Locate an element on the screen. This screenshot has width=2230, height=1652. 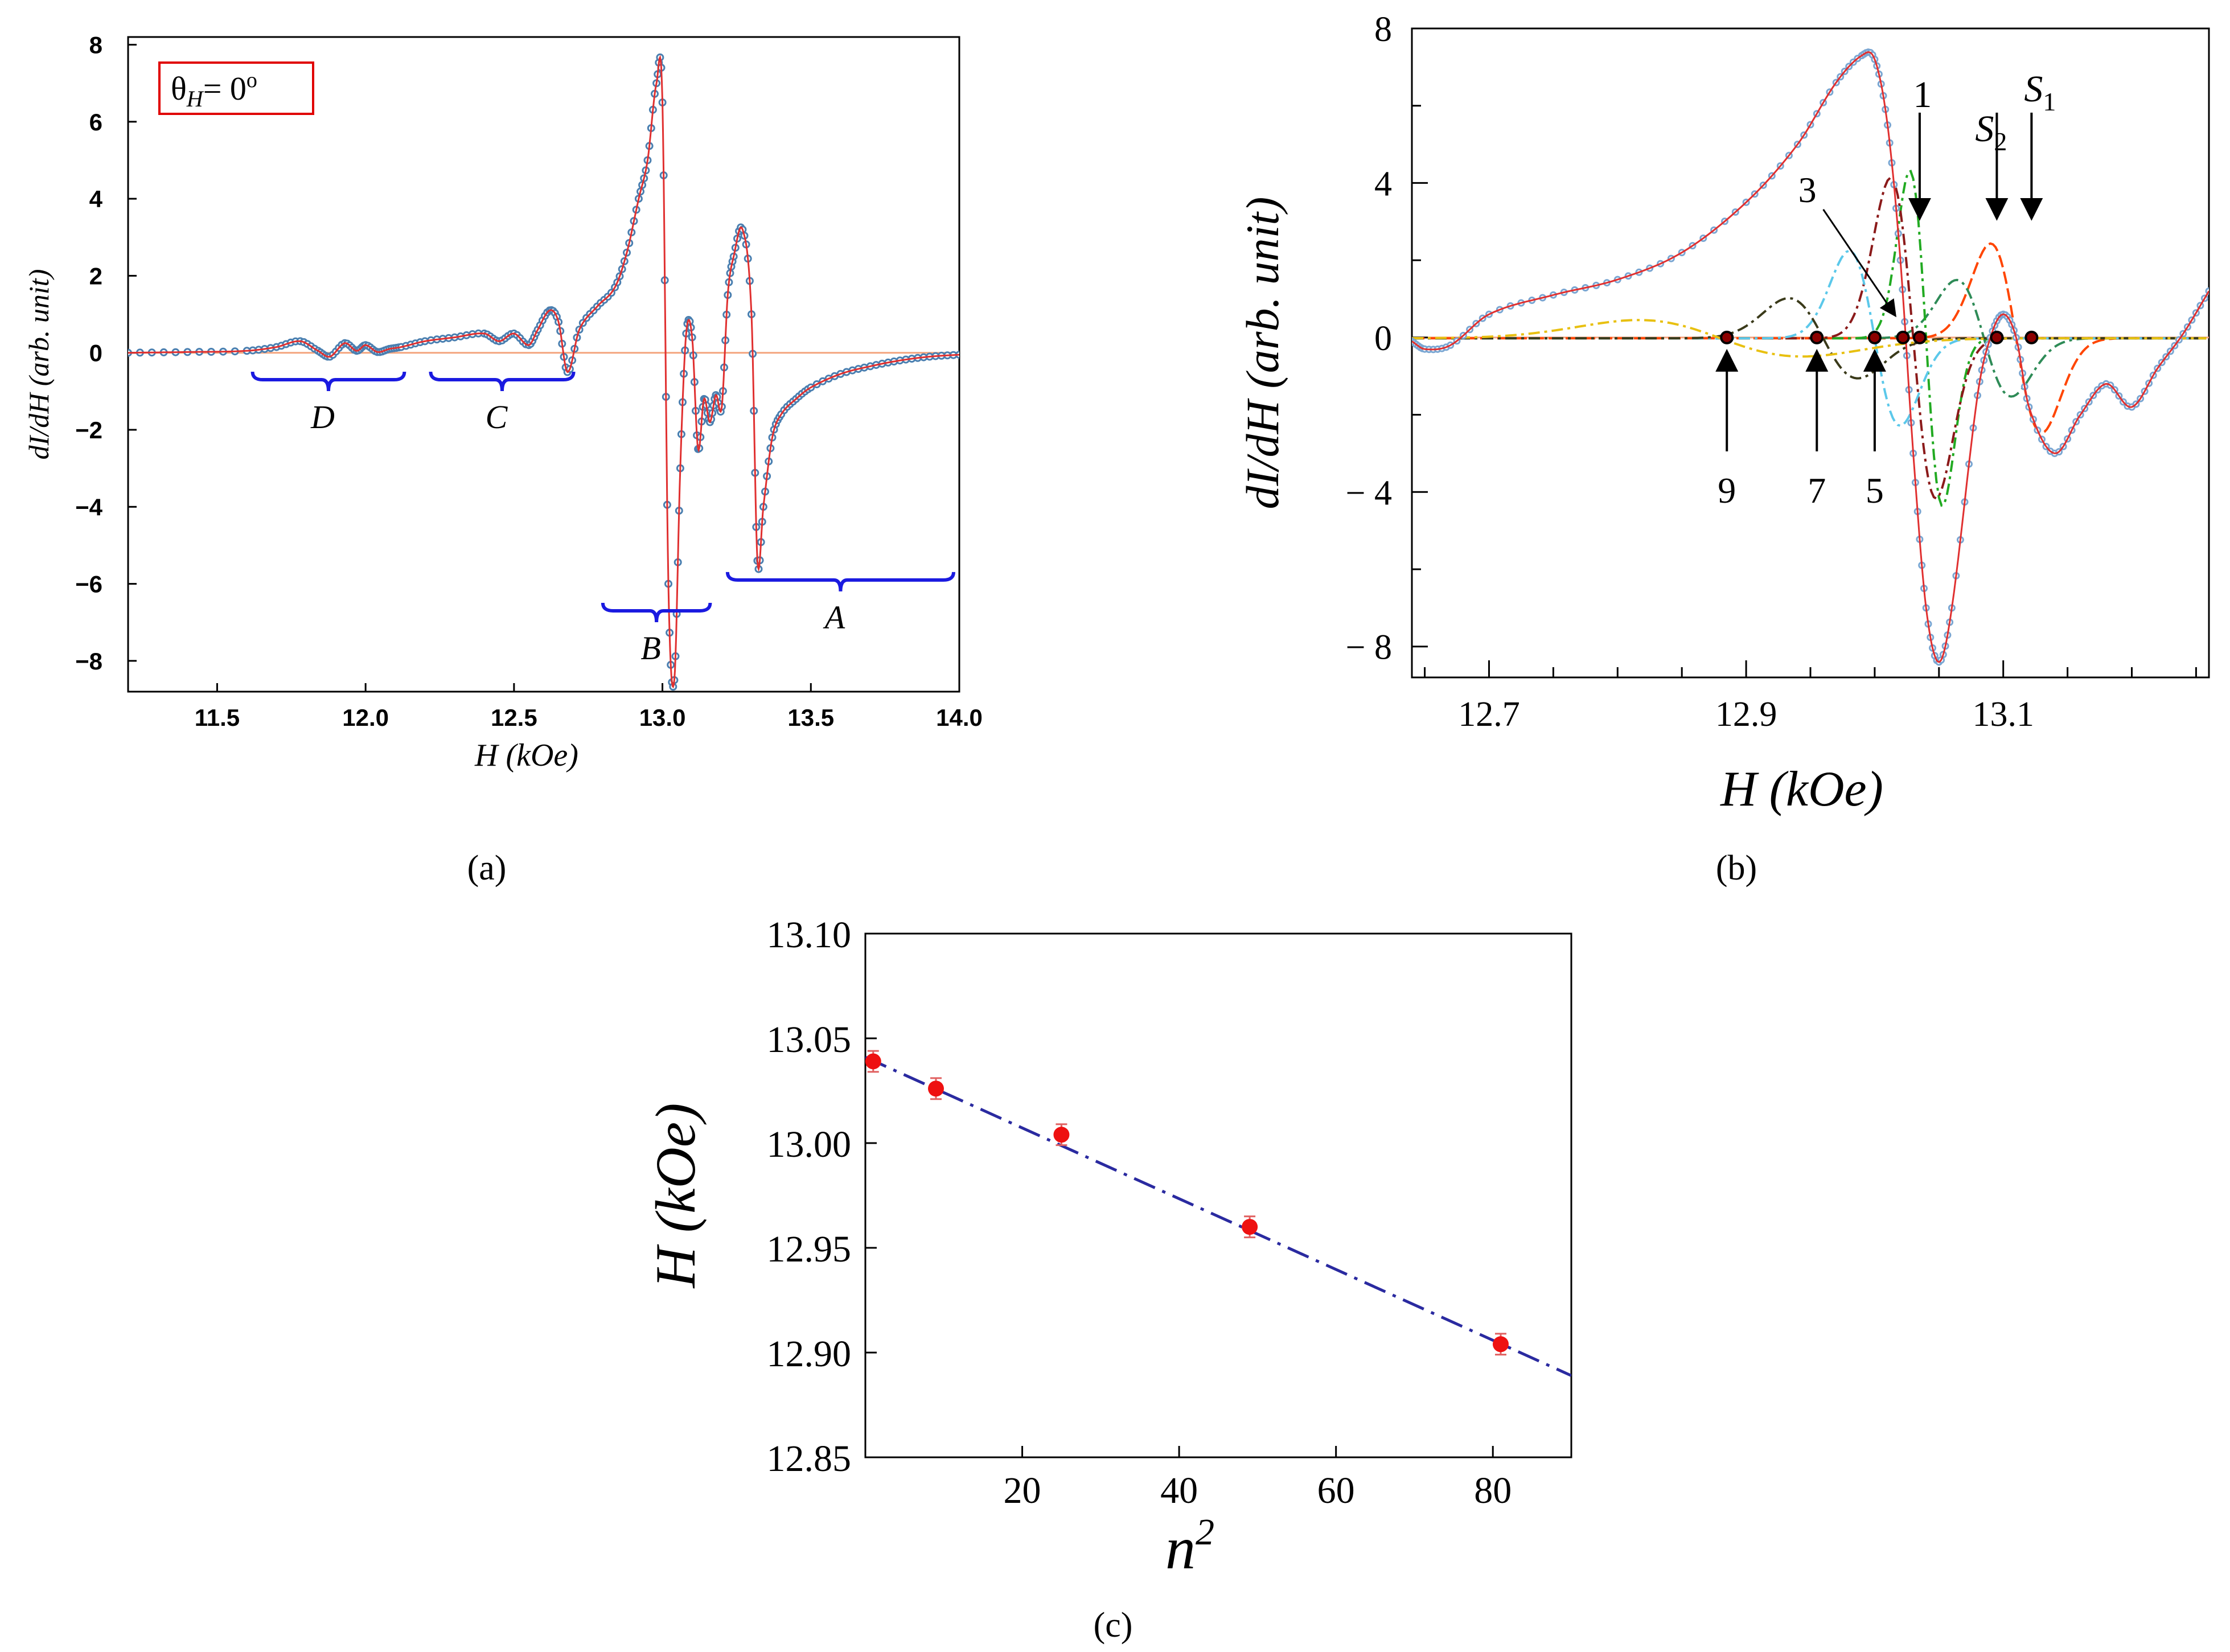
a-ytick-label: 0 is located at coordinates (95, 353).